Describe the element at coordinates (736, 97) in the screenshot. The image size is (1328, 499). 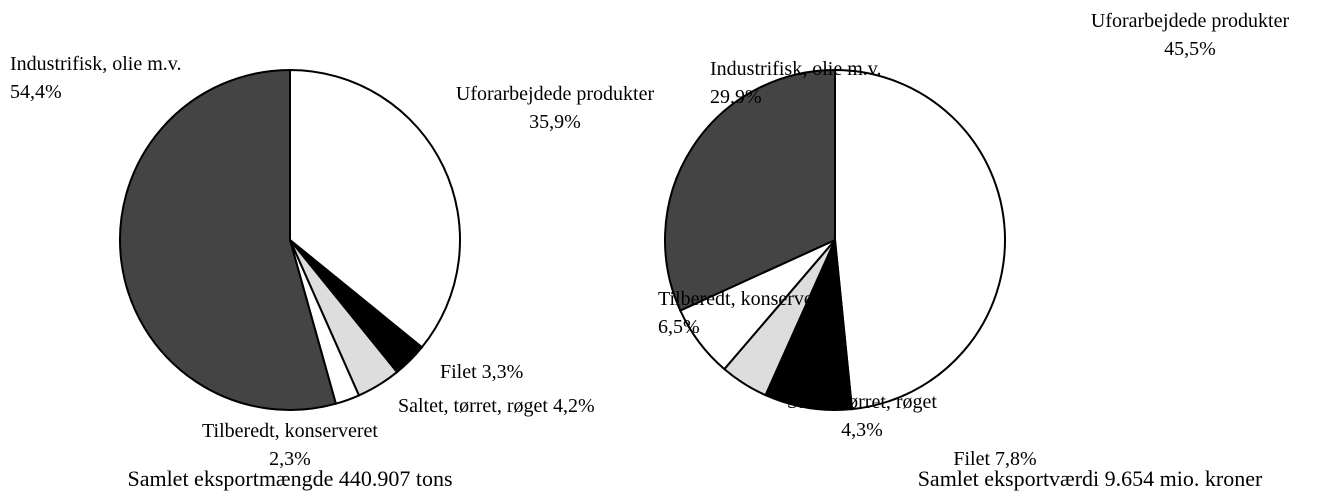
I see `value-label: 29,9%` at that location.